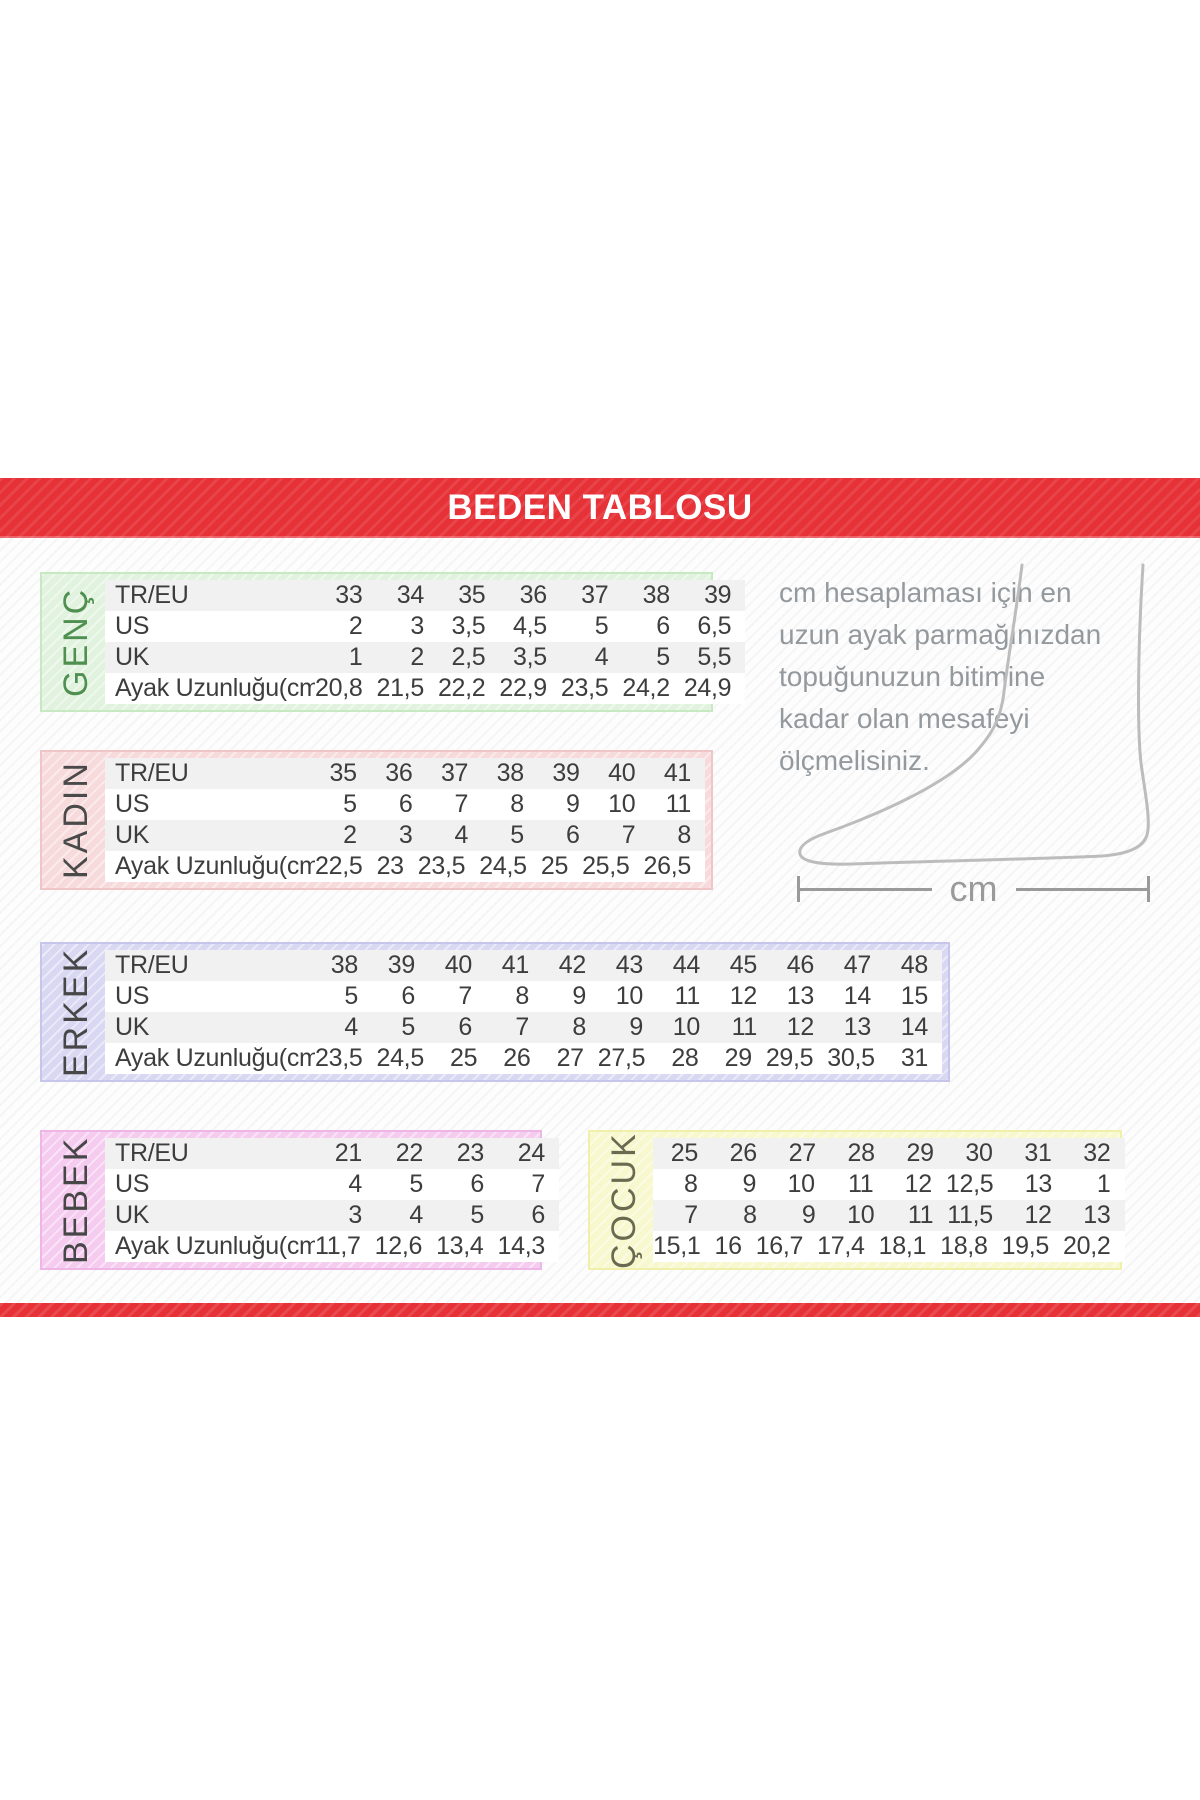 This screenshot has width=1200, height=1800. What do you see at coordinates (398, 1246) in the screenshot?
I see `size-value-cell: 12,6` at bounding box center [398, 1246].